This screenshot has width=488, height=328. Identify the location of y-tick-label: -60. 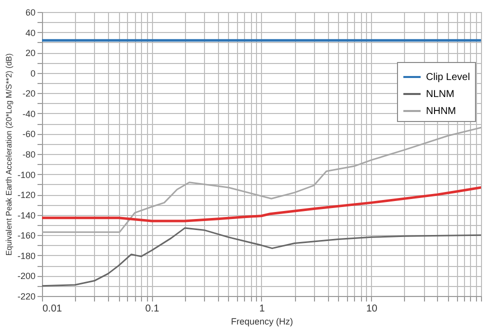
(29, 134).